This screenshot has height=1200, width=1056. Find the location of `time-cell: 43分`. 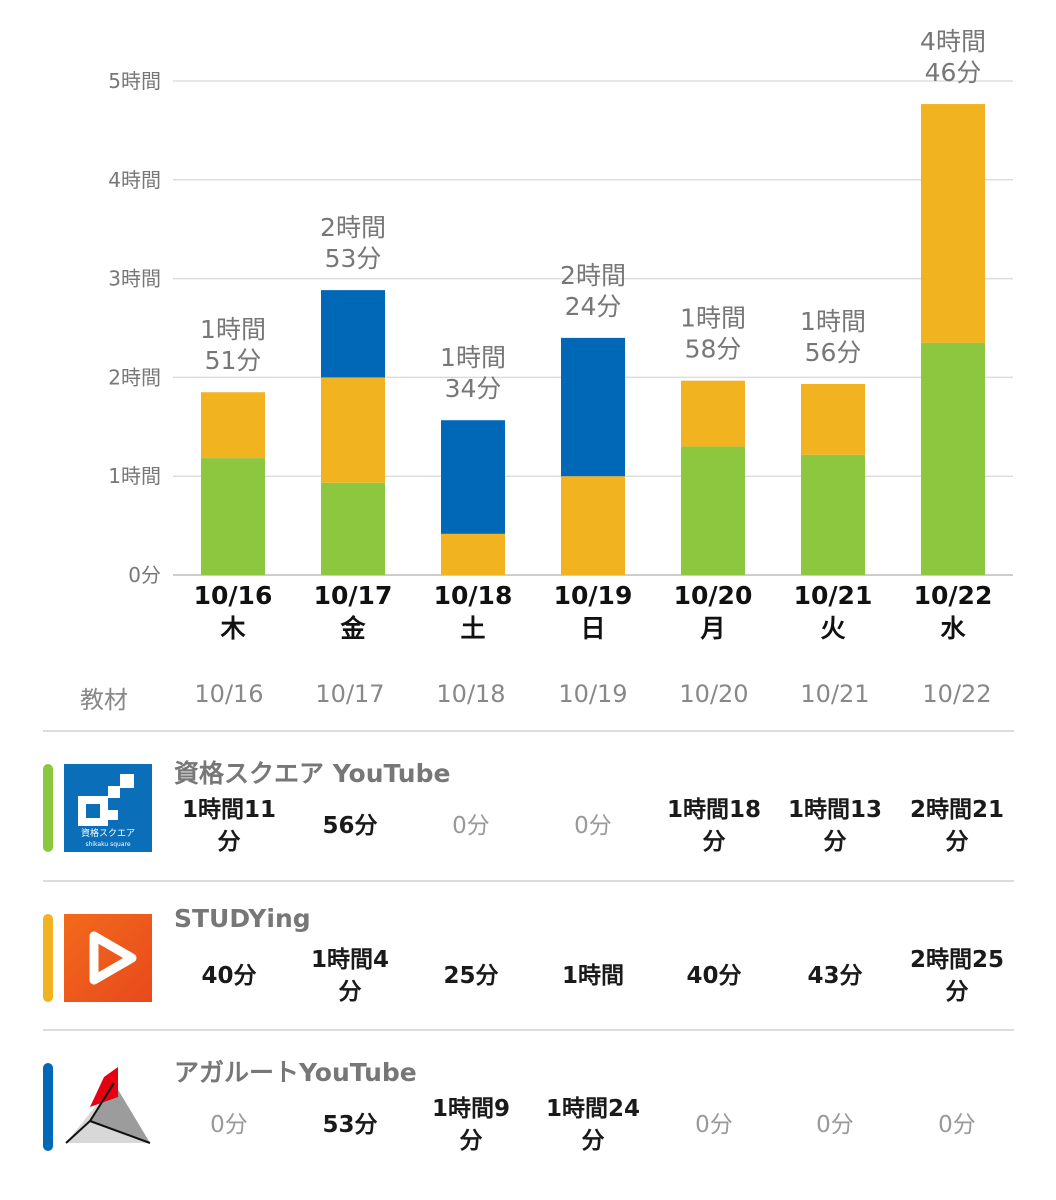

time-cell: 43分 is located at coordinates (835, 976).